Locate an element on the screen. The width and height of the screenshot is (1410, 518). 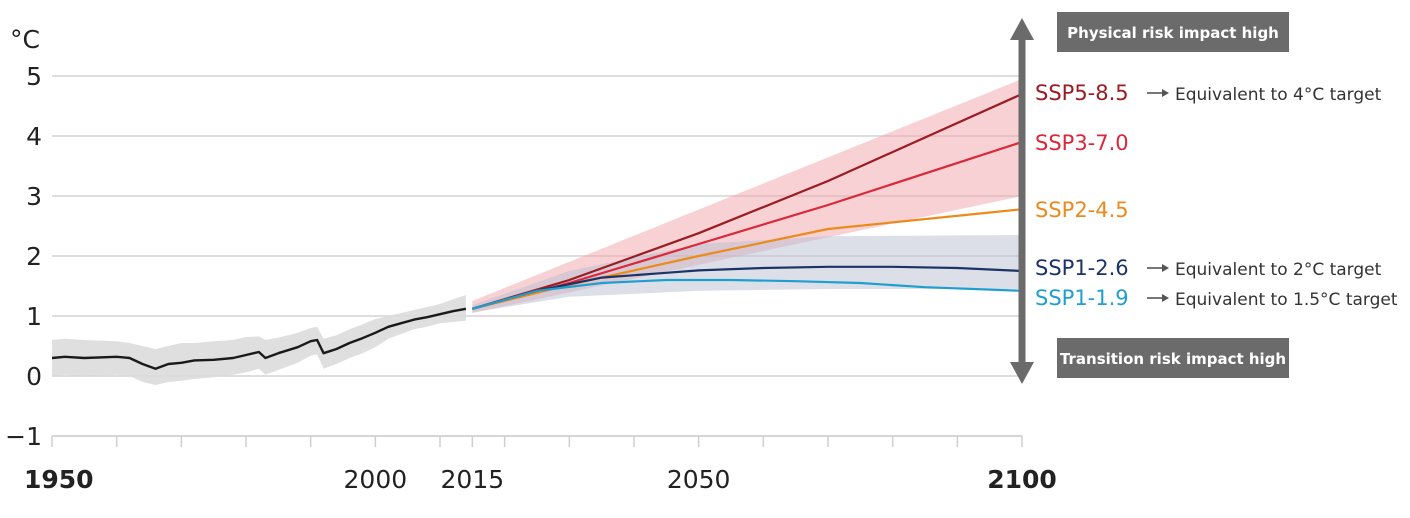
series-label: SSP5-8.5 is located at coordinates (1082, 93).